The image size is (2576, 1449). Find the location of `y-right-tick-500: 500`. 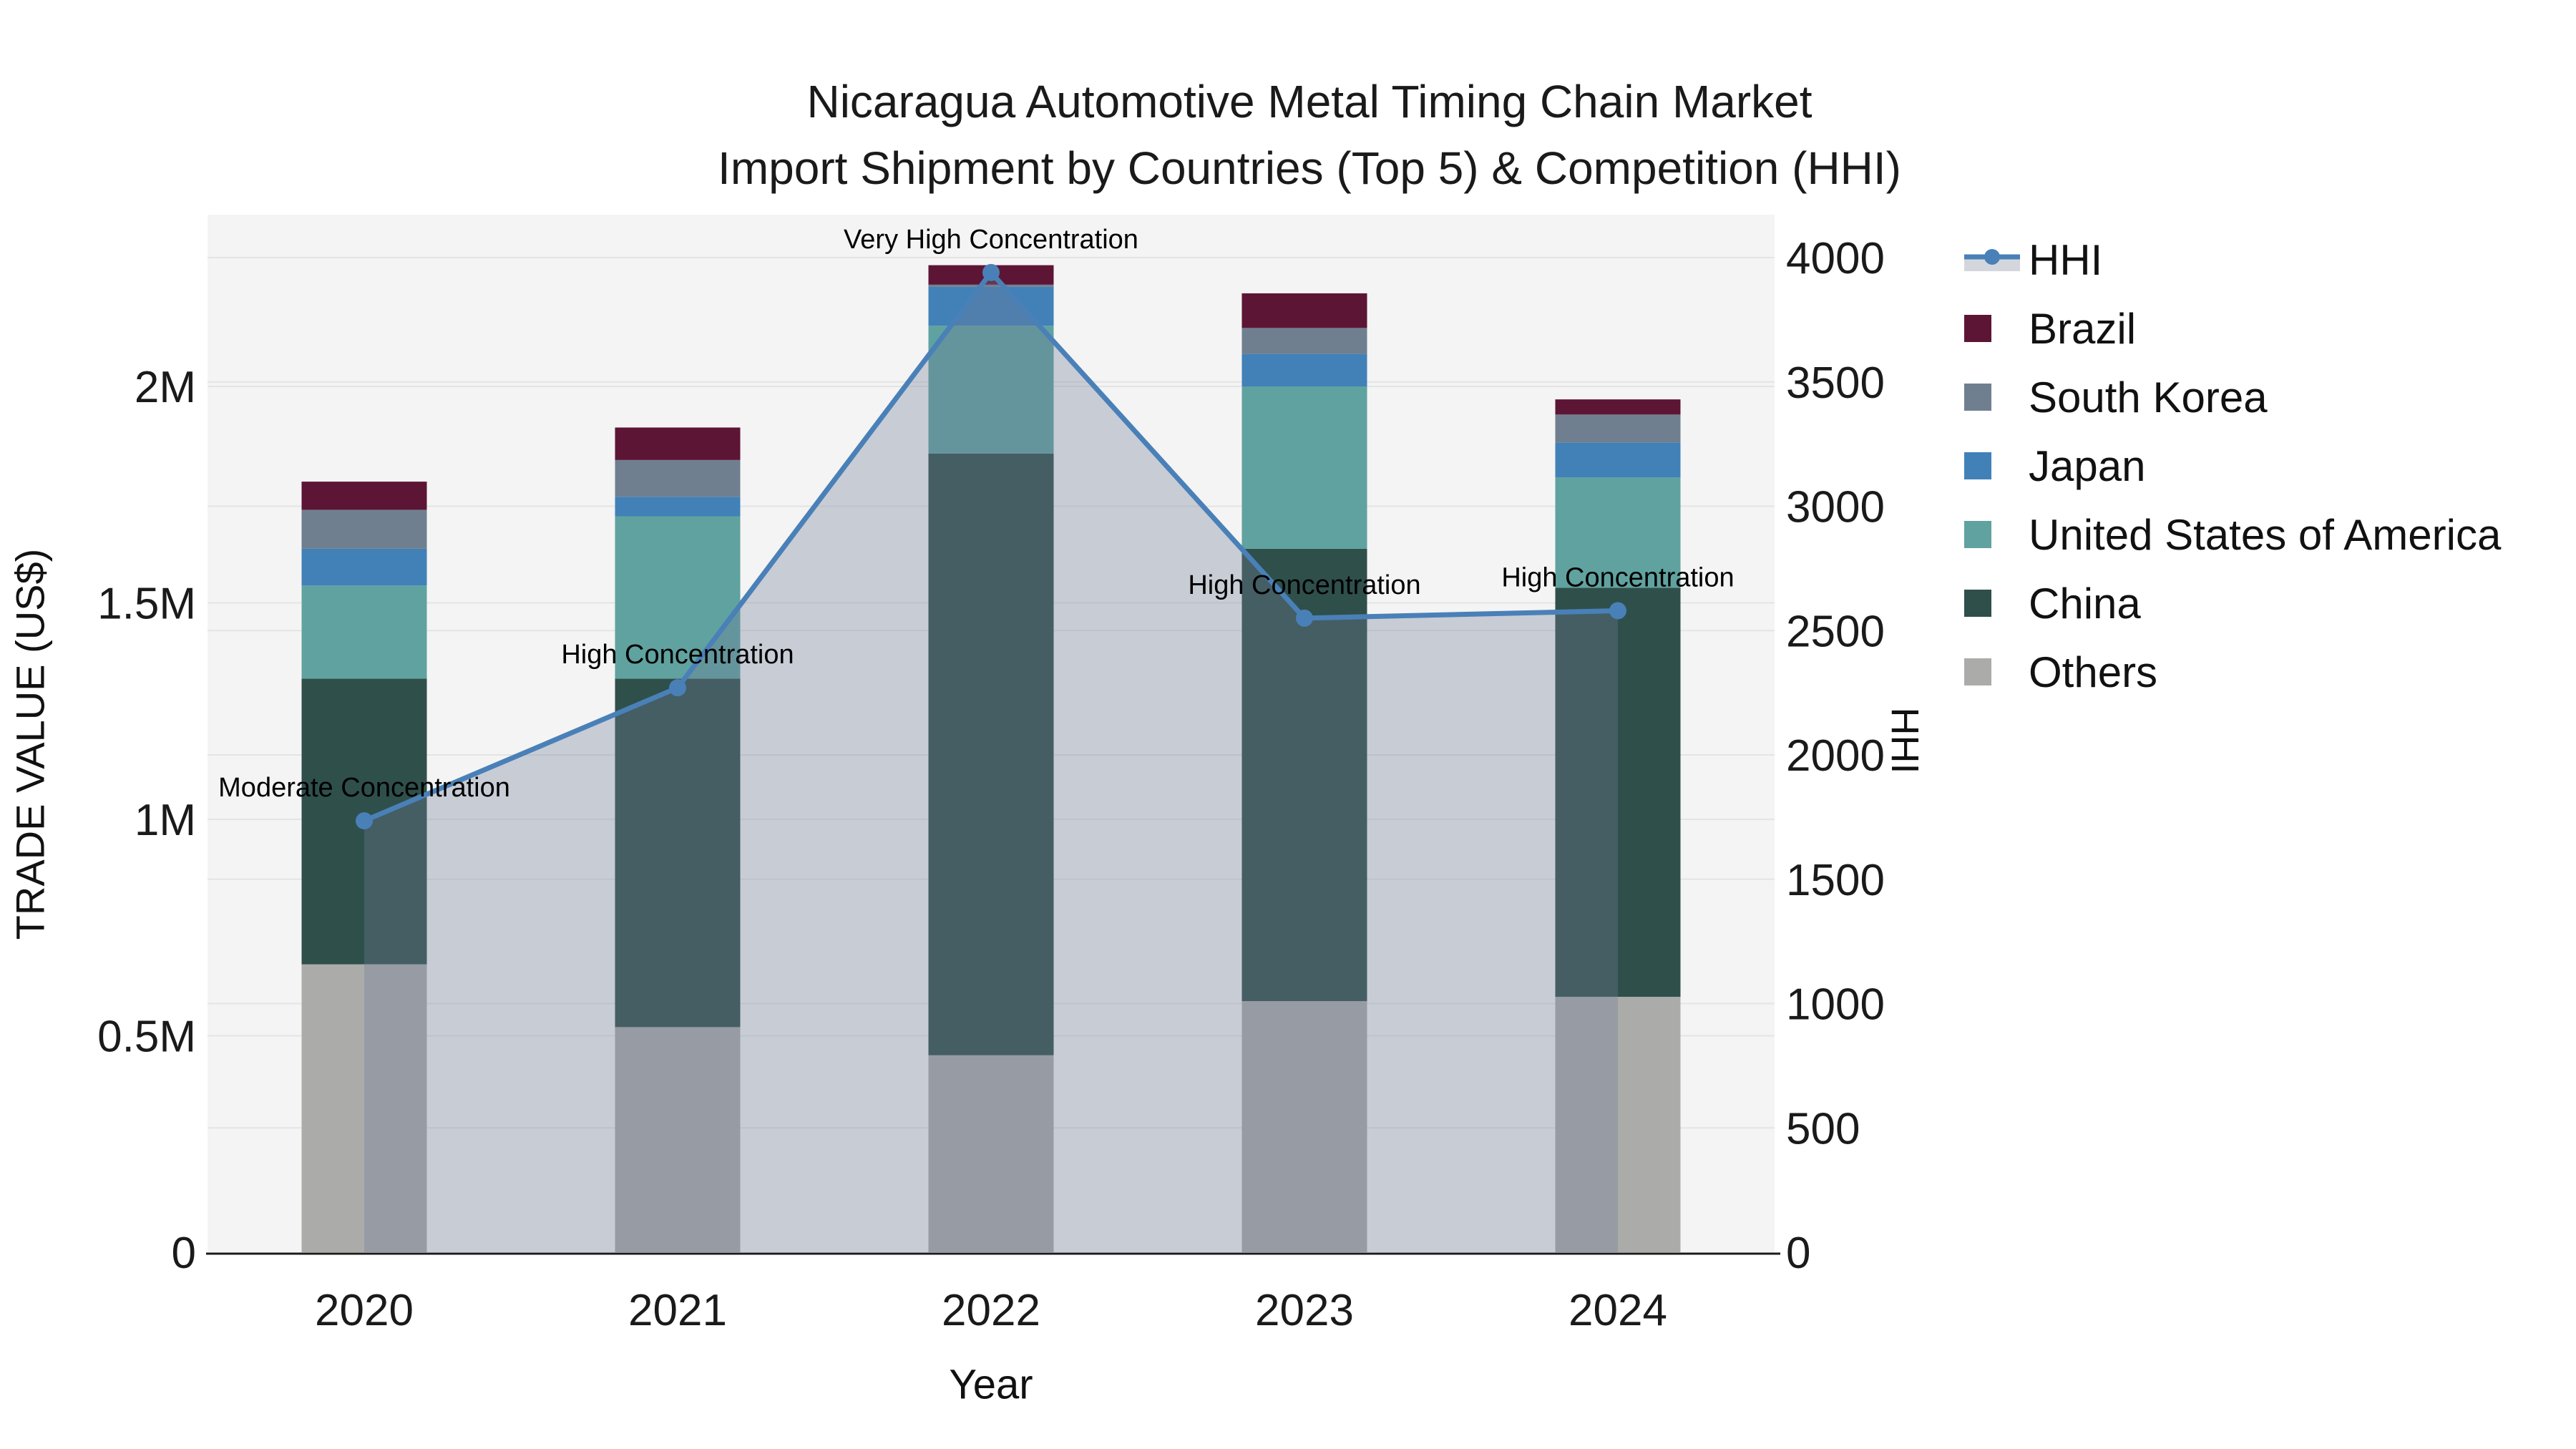

y-right-tick-500: 500 is located at coordinates (1823, 1128).